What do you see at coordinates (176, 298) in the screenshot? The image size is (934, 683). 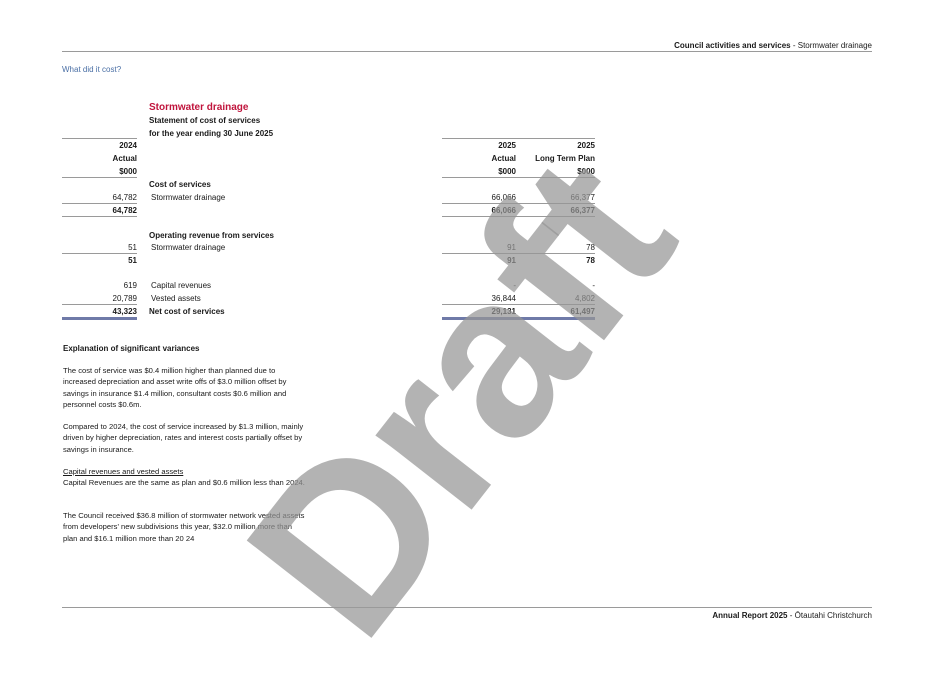 I see `vested-row-label: Vested assets` at bounding box center [176, 298].